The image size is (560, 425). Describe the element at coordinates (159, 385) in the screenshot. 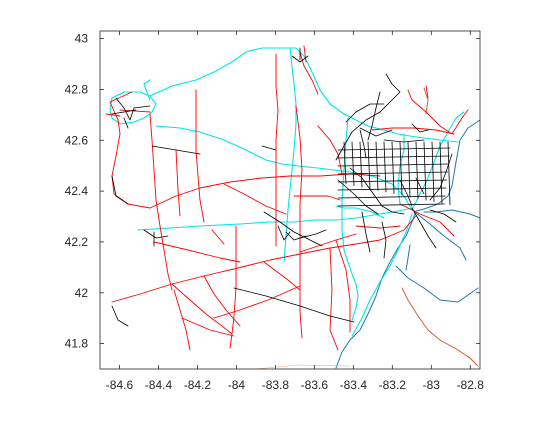

I see `x-tick-label: -84.4` at that location.